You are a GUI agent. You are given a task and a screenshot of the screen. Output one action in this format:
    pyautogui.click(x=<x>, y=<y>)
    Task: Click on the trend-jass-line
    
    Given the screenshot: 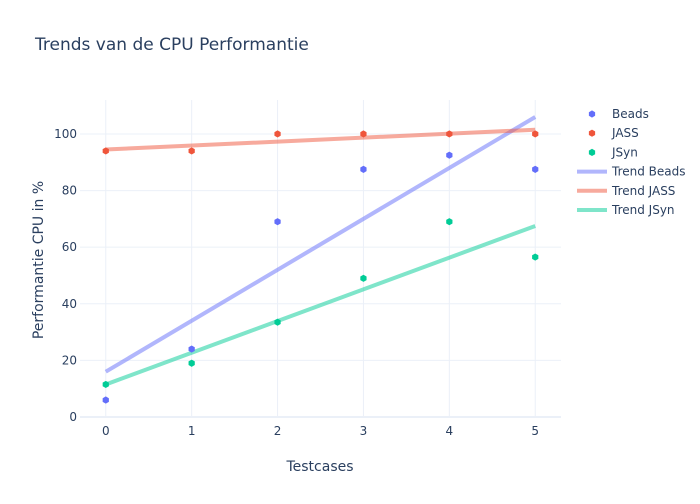 What is the action you would take?
    pyautogui.click(x=320, y=139)
    